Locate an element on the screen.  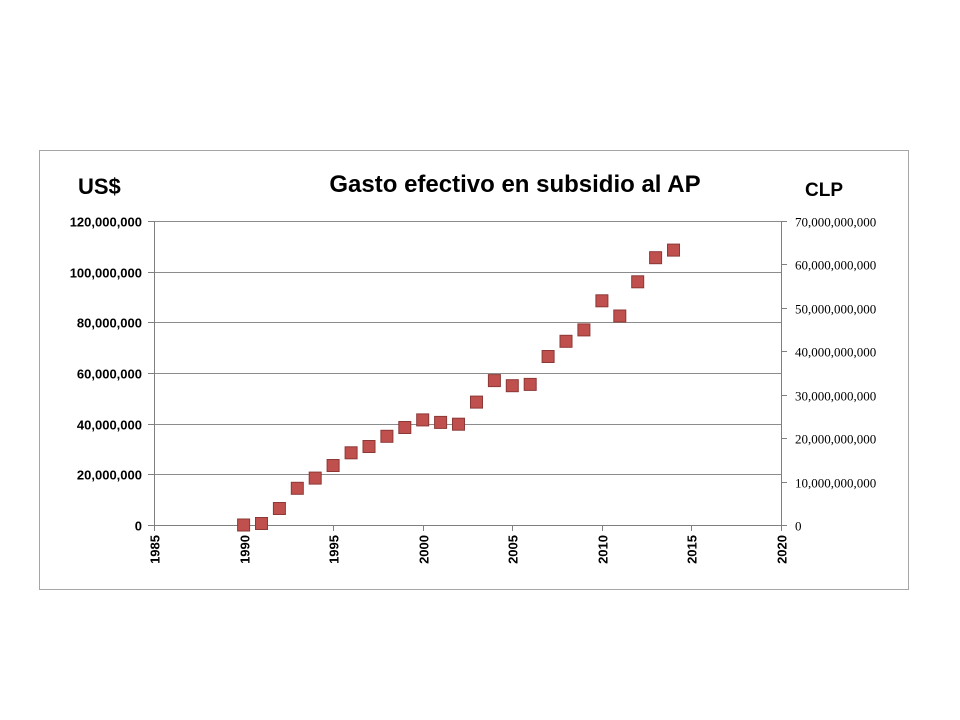
data-point-2012 is located at coordinates (638, 282).